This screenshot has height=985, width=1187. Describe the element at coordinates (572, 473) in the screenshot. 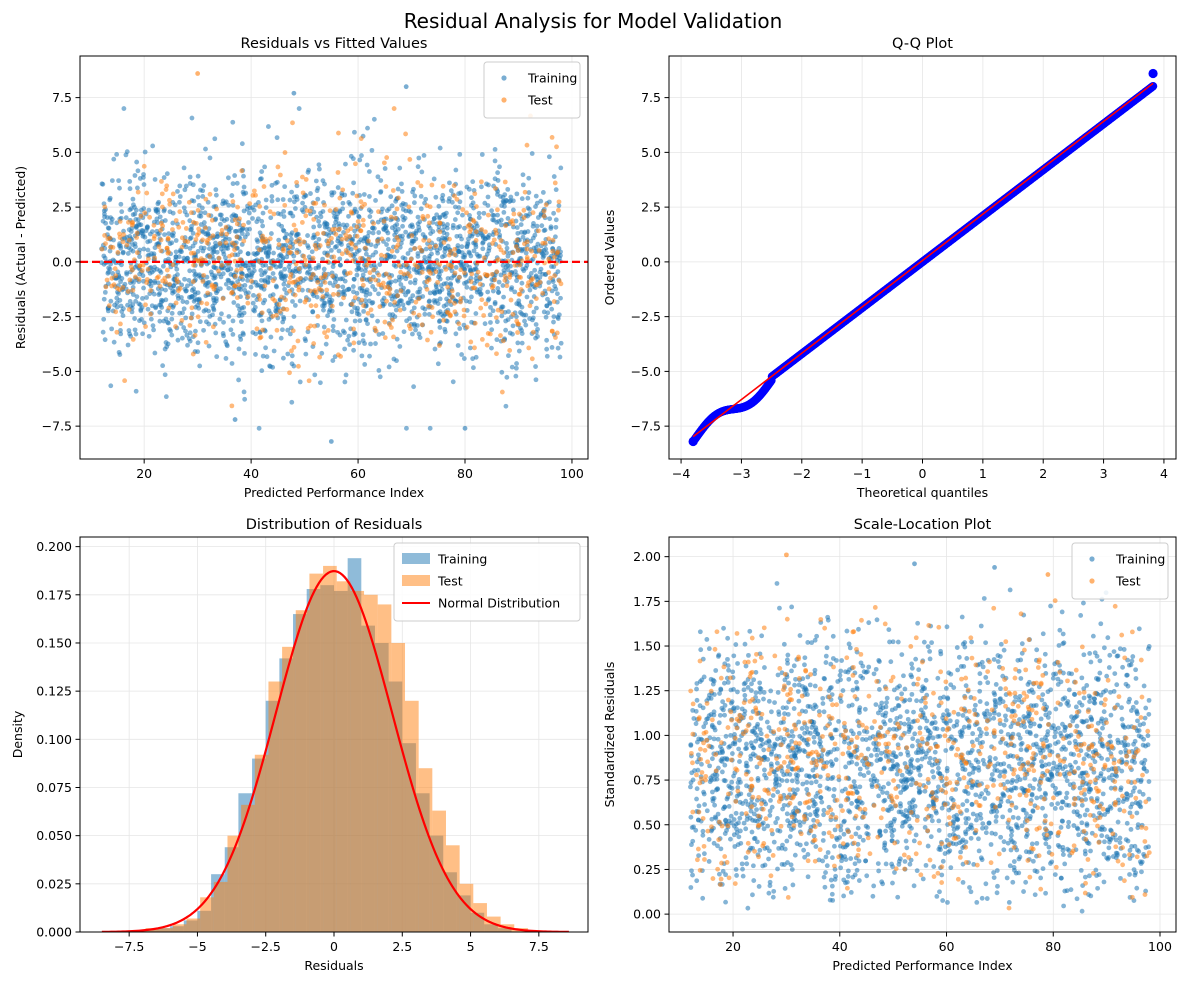

I see `x-tick-label: 100` at that location.